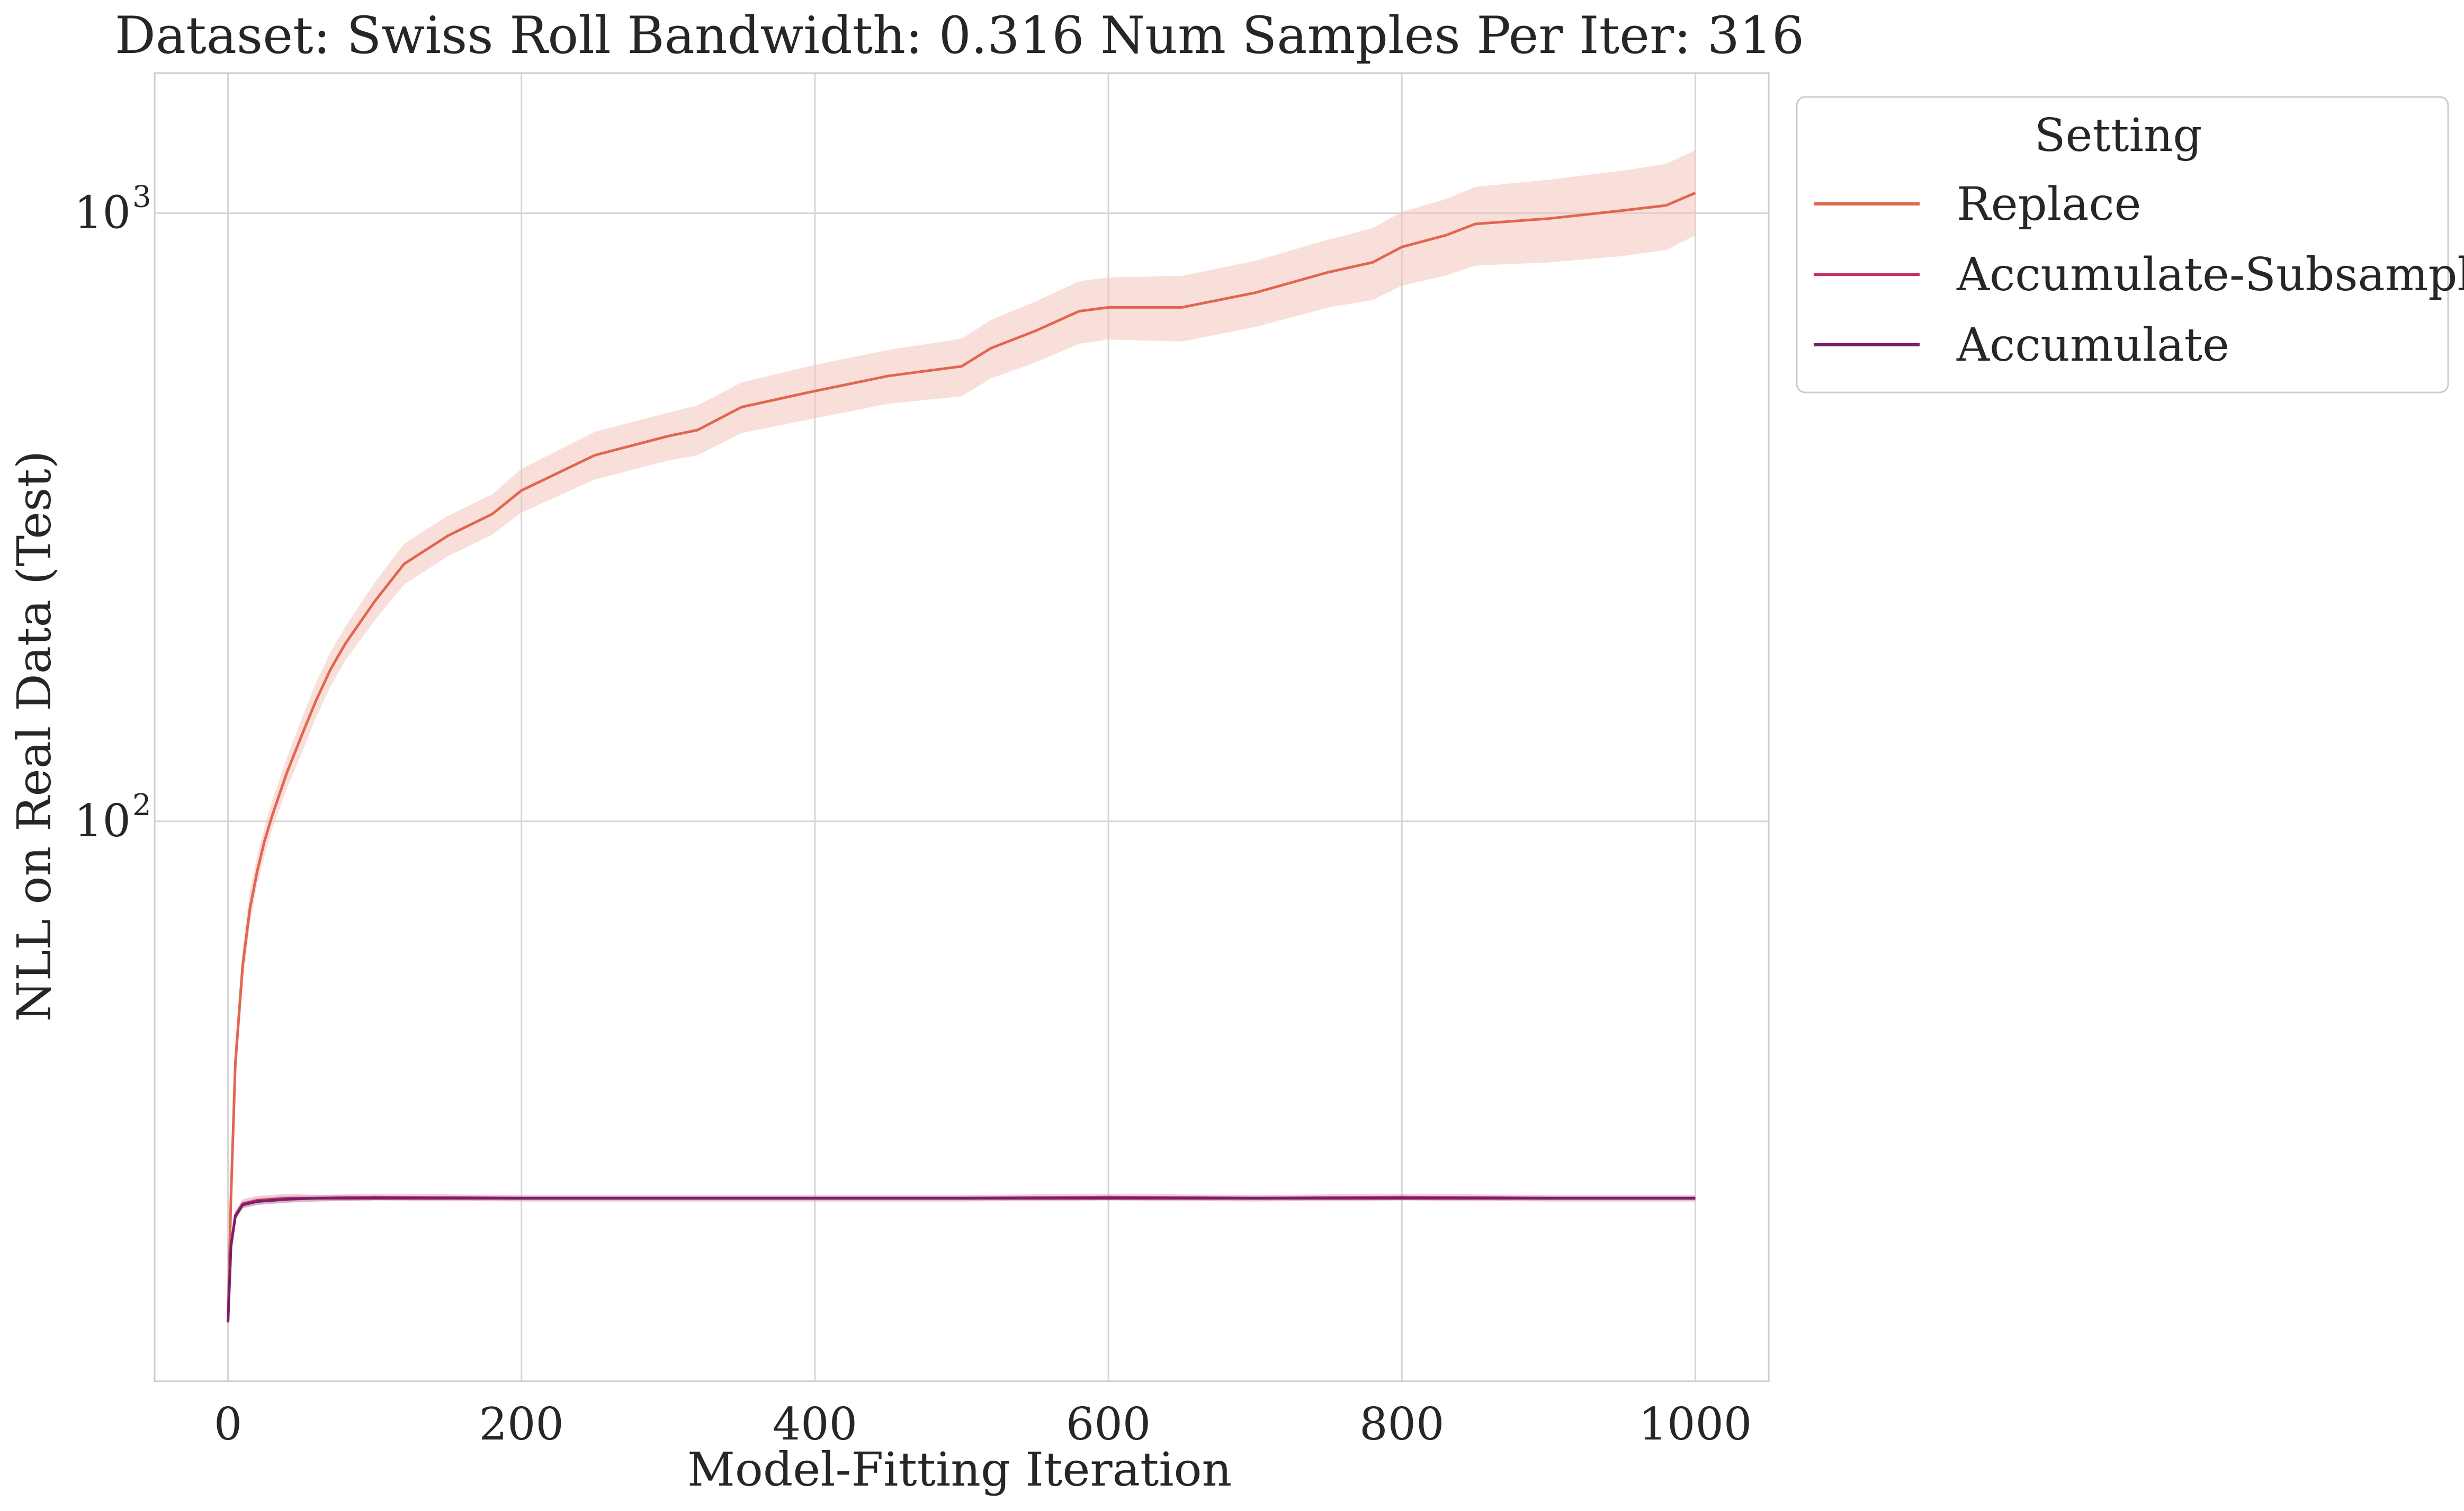 The width and height of the screenshot is (2464, 1511). Describe the element at coordinates (1401, 1424) in the screenshot. I see `x-tick-label: 800` at that location.